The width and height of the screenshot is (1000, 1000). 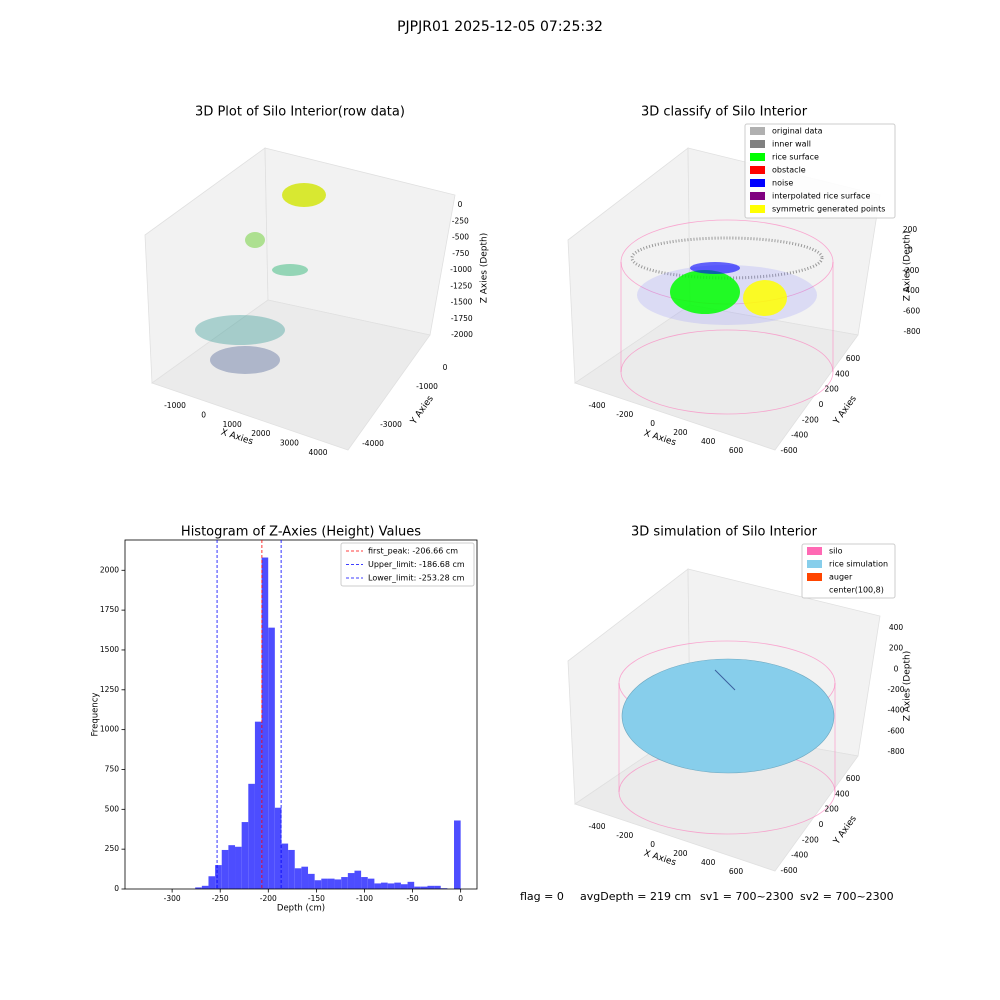 What do you see at coordinates (175, 405) in the screenshot?
I see `x-tick-label: -1000` at bounding box center [175, 405].